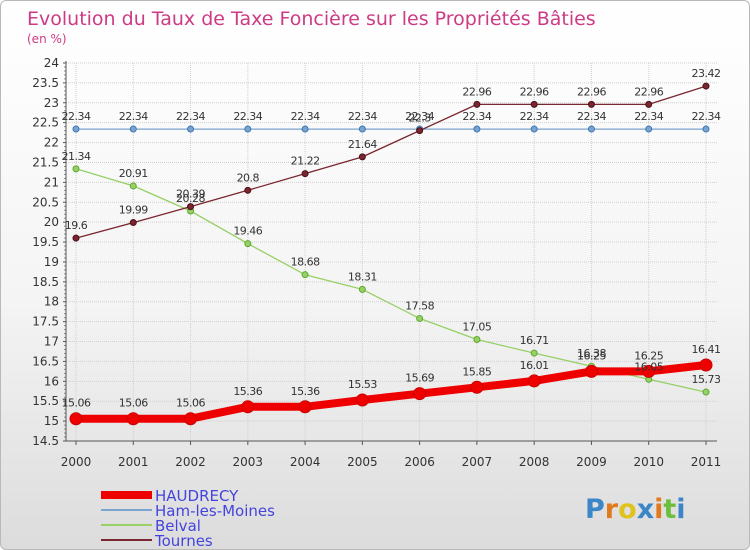 The height and width of the screenshot is (550, 750). Describe the element at coordinates (591, 462) in the screenshot. I see `x-tick-label: 2009` at that location.